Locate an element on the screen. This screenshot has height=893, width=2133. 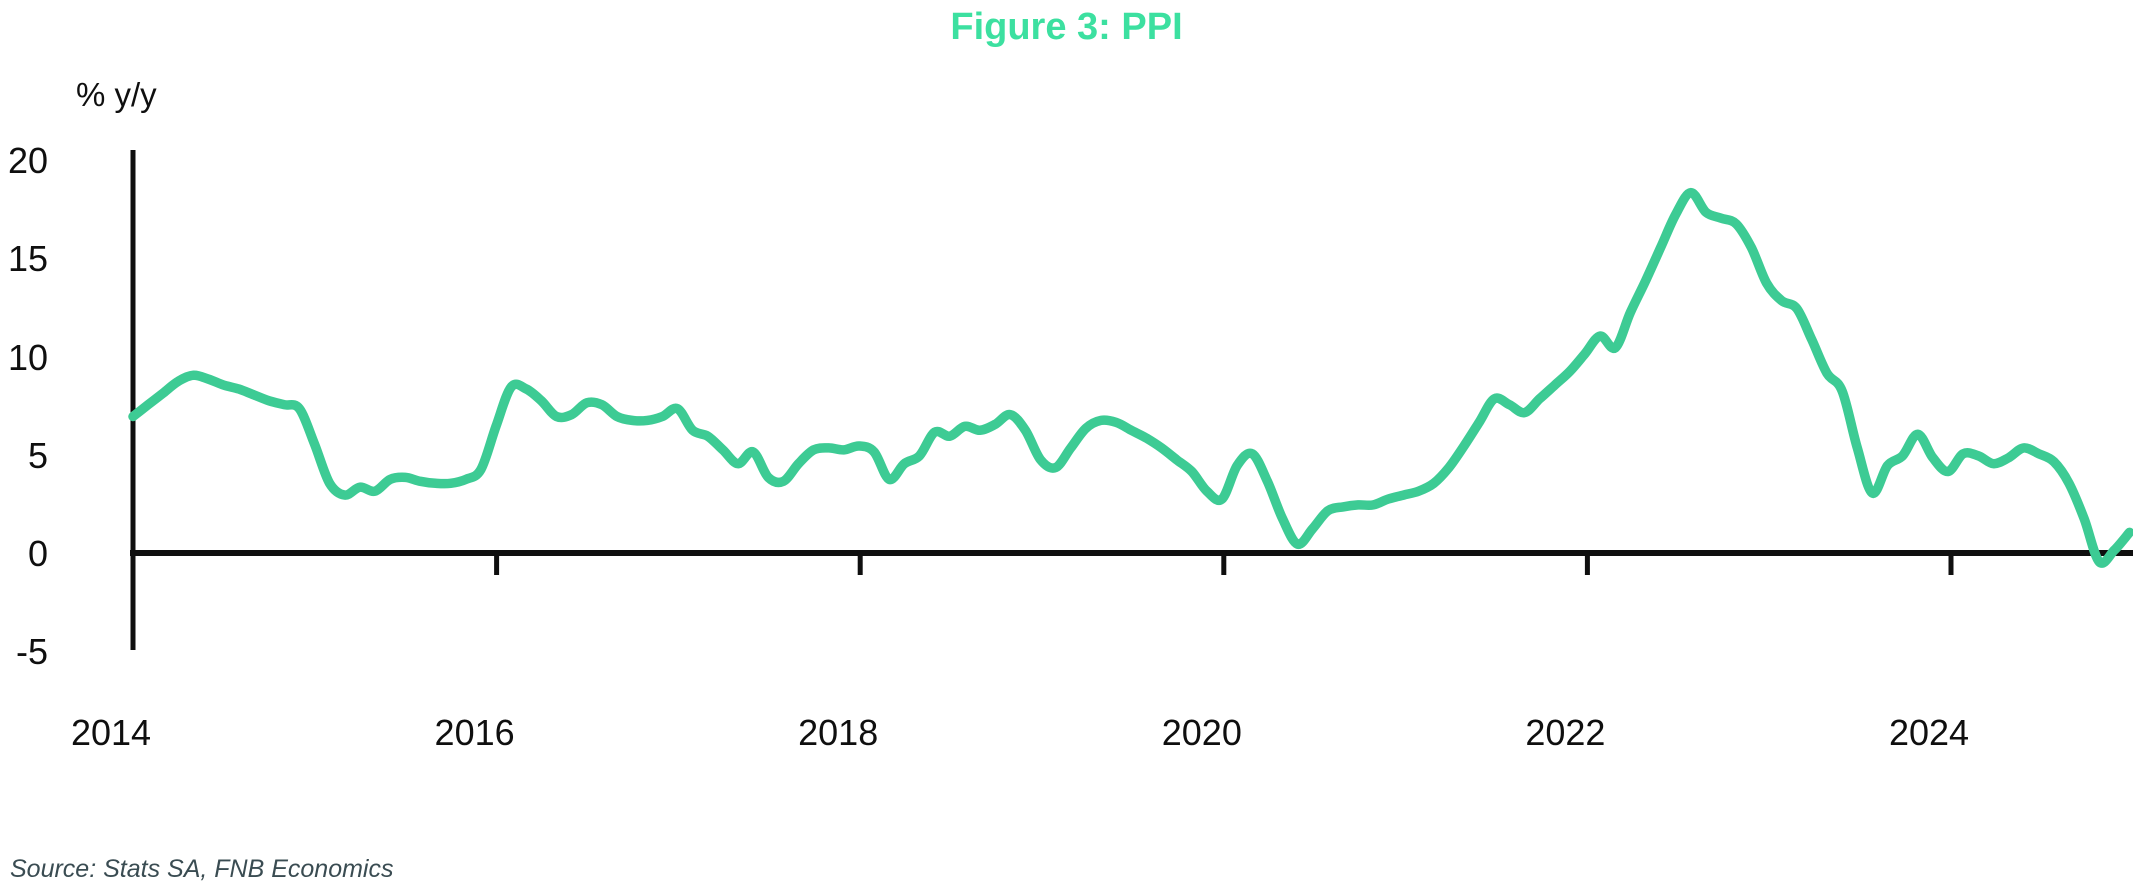
x-tick-label: 2014 is located at coordinates (111, 732).